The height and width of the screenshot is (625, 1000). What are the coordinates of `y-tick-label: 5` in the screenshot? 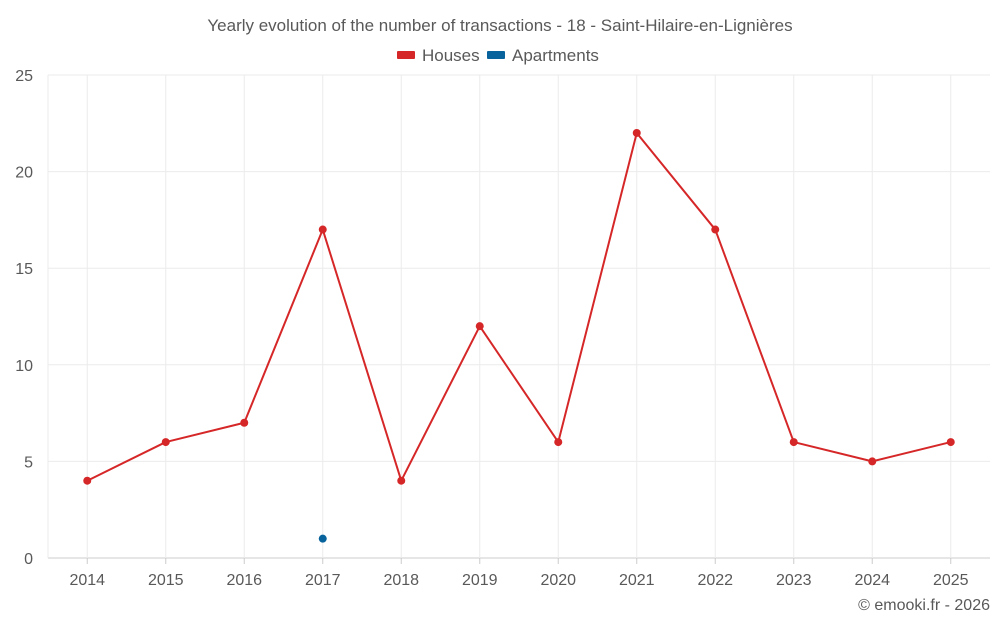 It's located at (28, 462).